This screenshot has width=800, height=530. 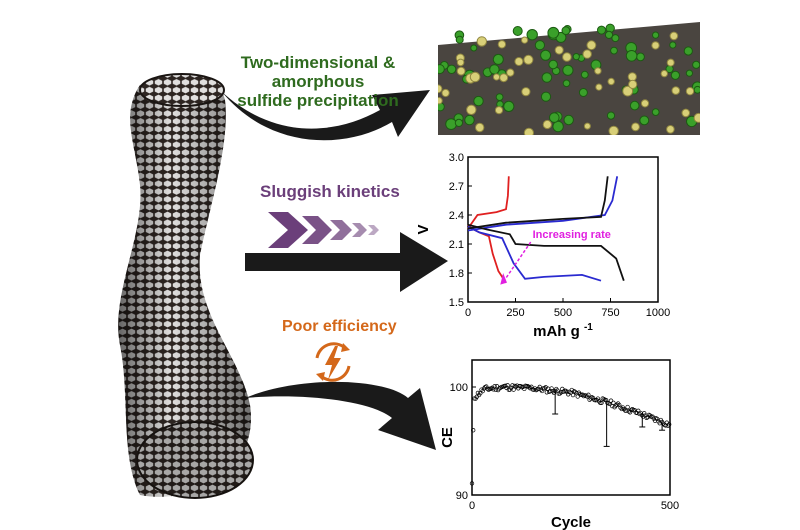 I want to click on y-axis-label: V, so click(x=423, y=229).